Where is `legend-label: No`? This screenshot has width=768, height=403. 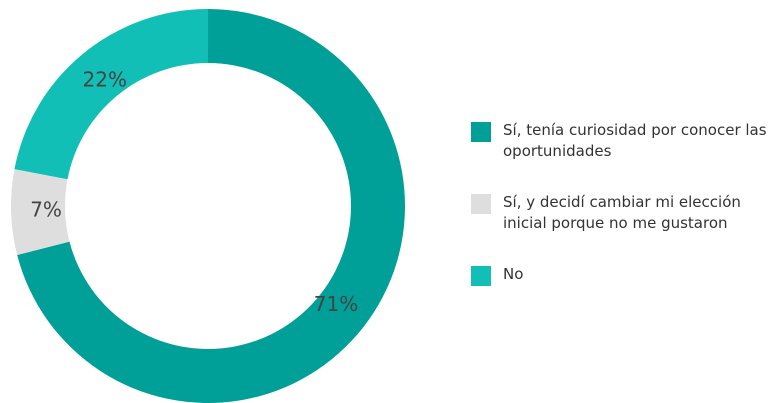 legend-label: No is located at coordinates (513, 274).